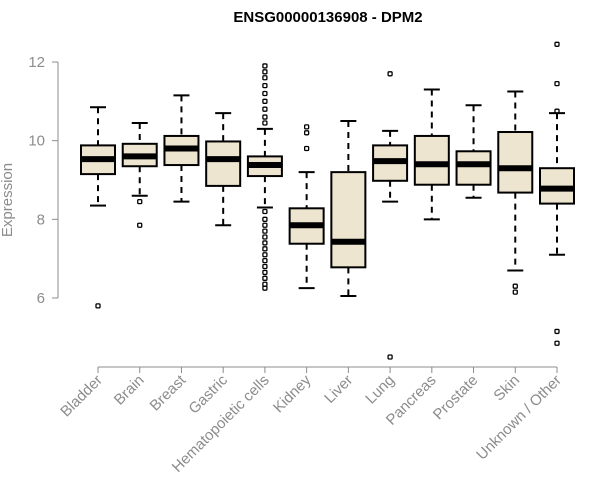 Image resolution: width=600 pixels, height=500 pixels. What do you see at coordinates (8, 200) in the screenshot?
I see `y-axis-label: Expression` at bounding box center [8, 200].